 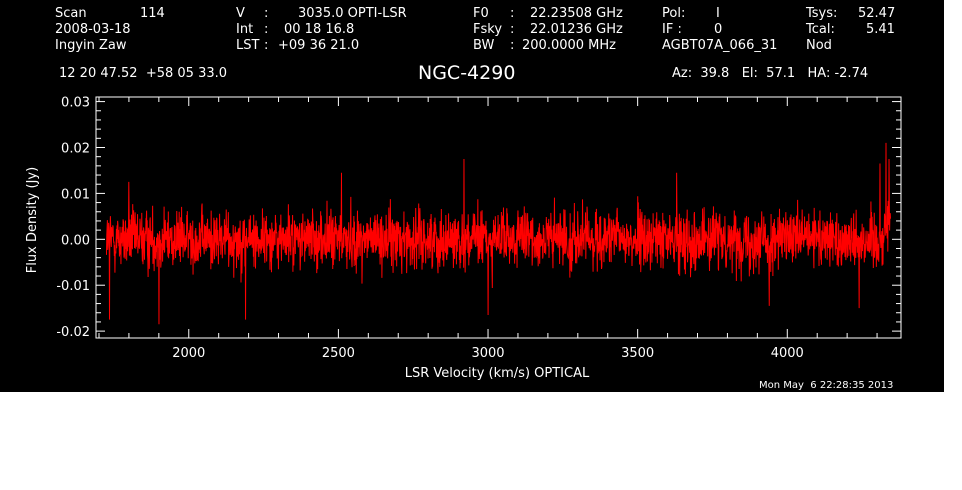 What do you see at coordinates (674, 13) in the screenshot?
I see `pol-label: Pol:` at bounding box center [674, 13].